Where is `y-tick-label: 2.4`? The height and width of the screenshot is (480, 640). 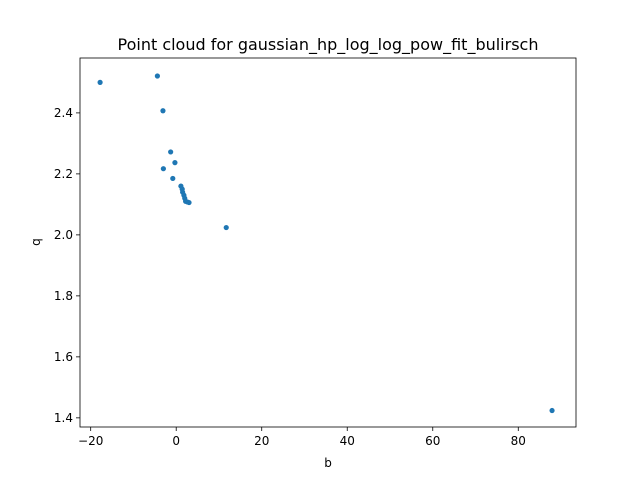
y-tick-label: 2.4 is located at coordinates (63, 113).